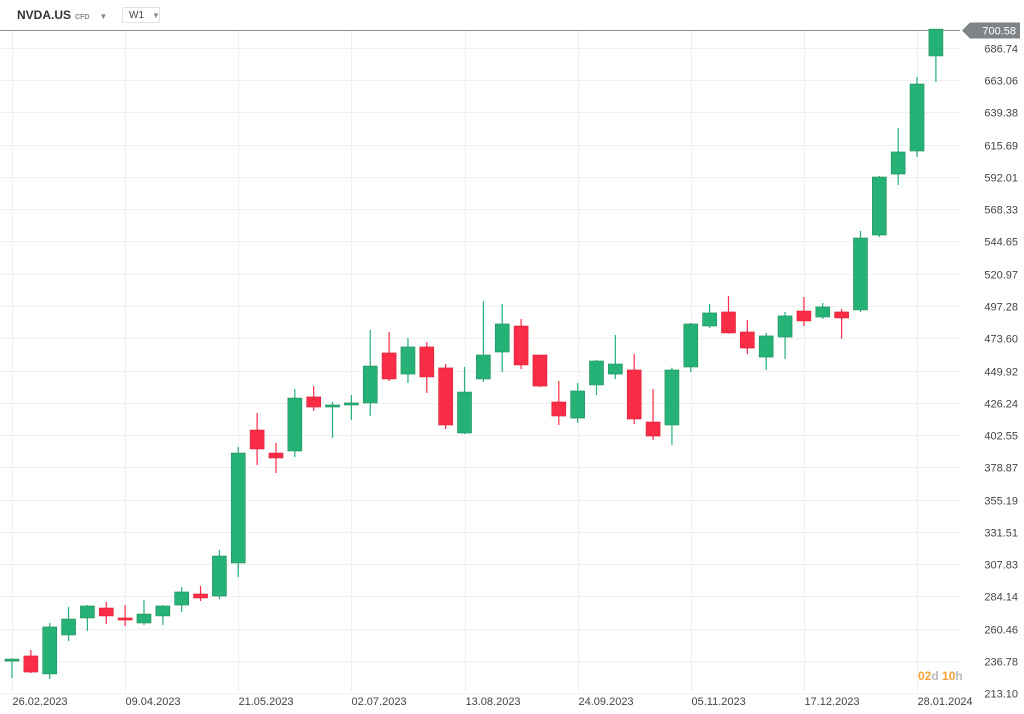  I want to click on y-tick-label: 663.06, so click(1001, 82).